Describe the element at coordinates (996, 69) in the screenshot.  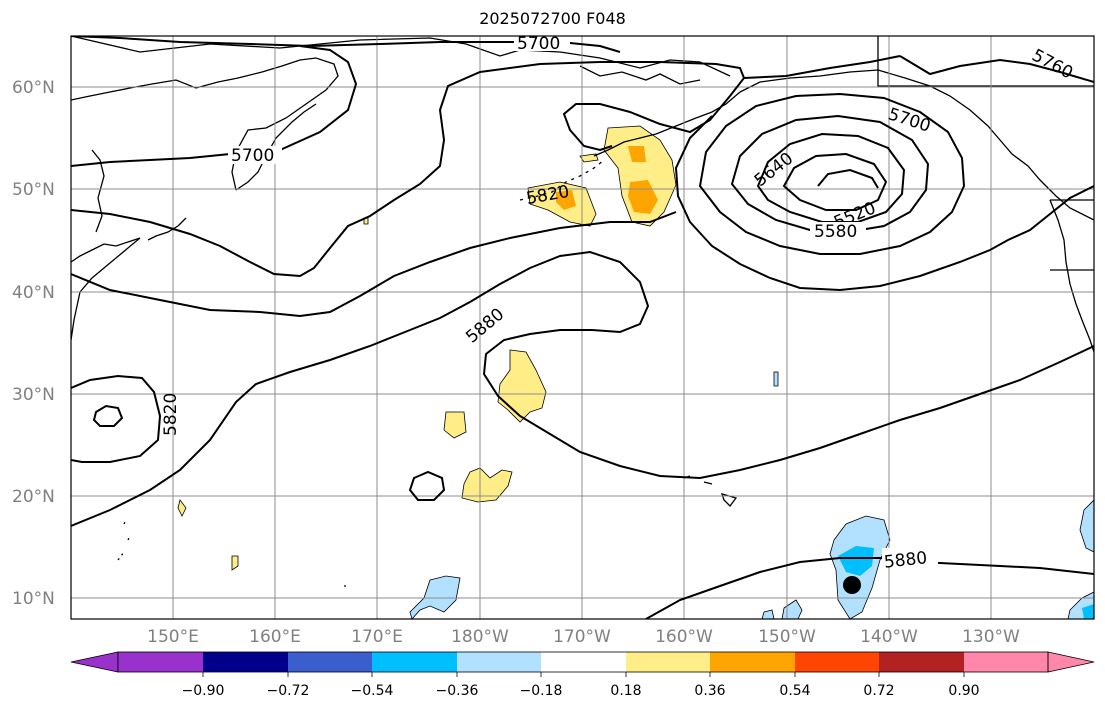
I see `contour-5760-ne` at that location.